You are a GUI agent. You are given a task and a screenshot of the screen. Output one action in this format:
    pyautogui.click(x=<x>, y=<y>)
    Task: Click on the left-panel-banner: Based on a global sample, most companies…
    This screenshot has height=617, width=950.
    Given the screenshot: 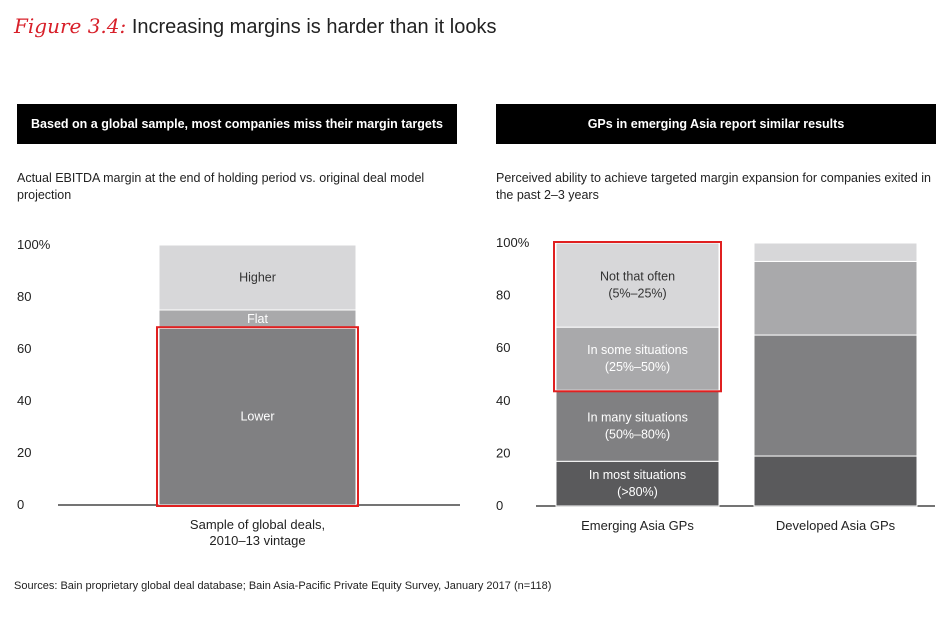 What is the action you would take?
    pyautogui.click(x=237, y=124)
    